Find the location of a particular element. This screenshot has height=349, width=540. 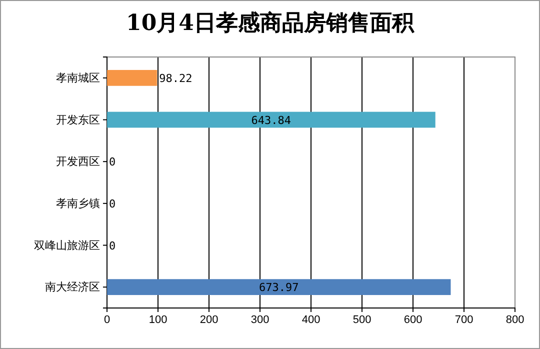

y-tick-label: 开发东区 is located at coordinates (78, 119).